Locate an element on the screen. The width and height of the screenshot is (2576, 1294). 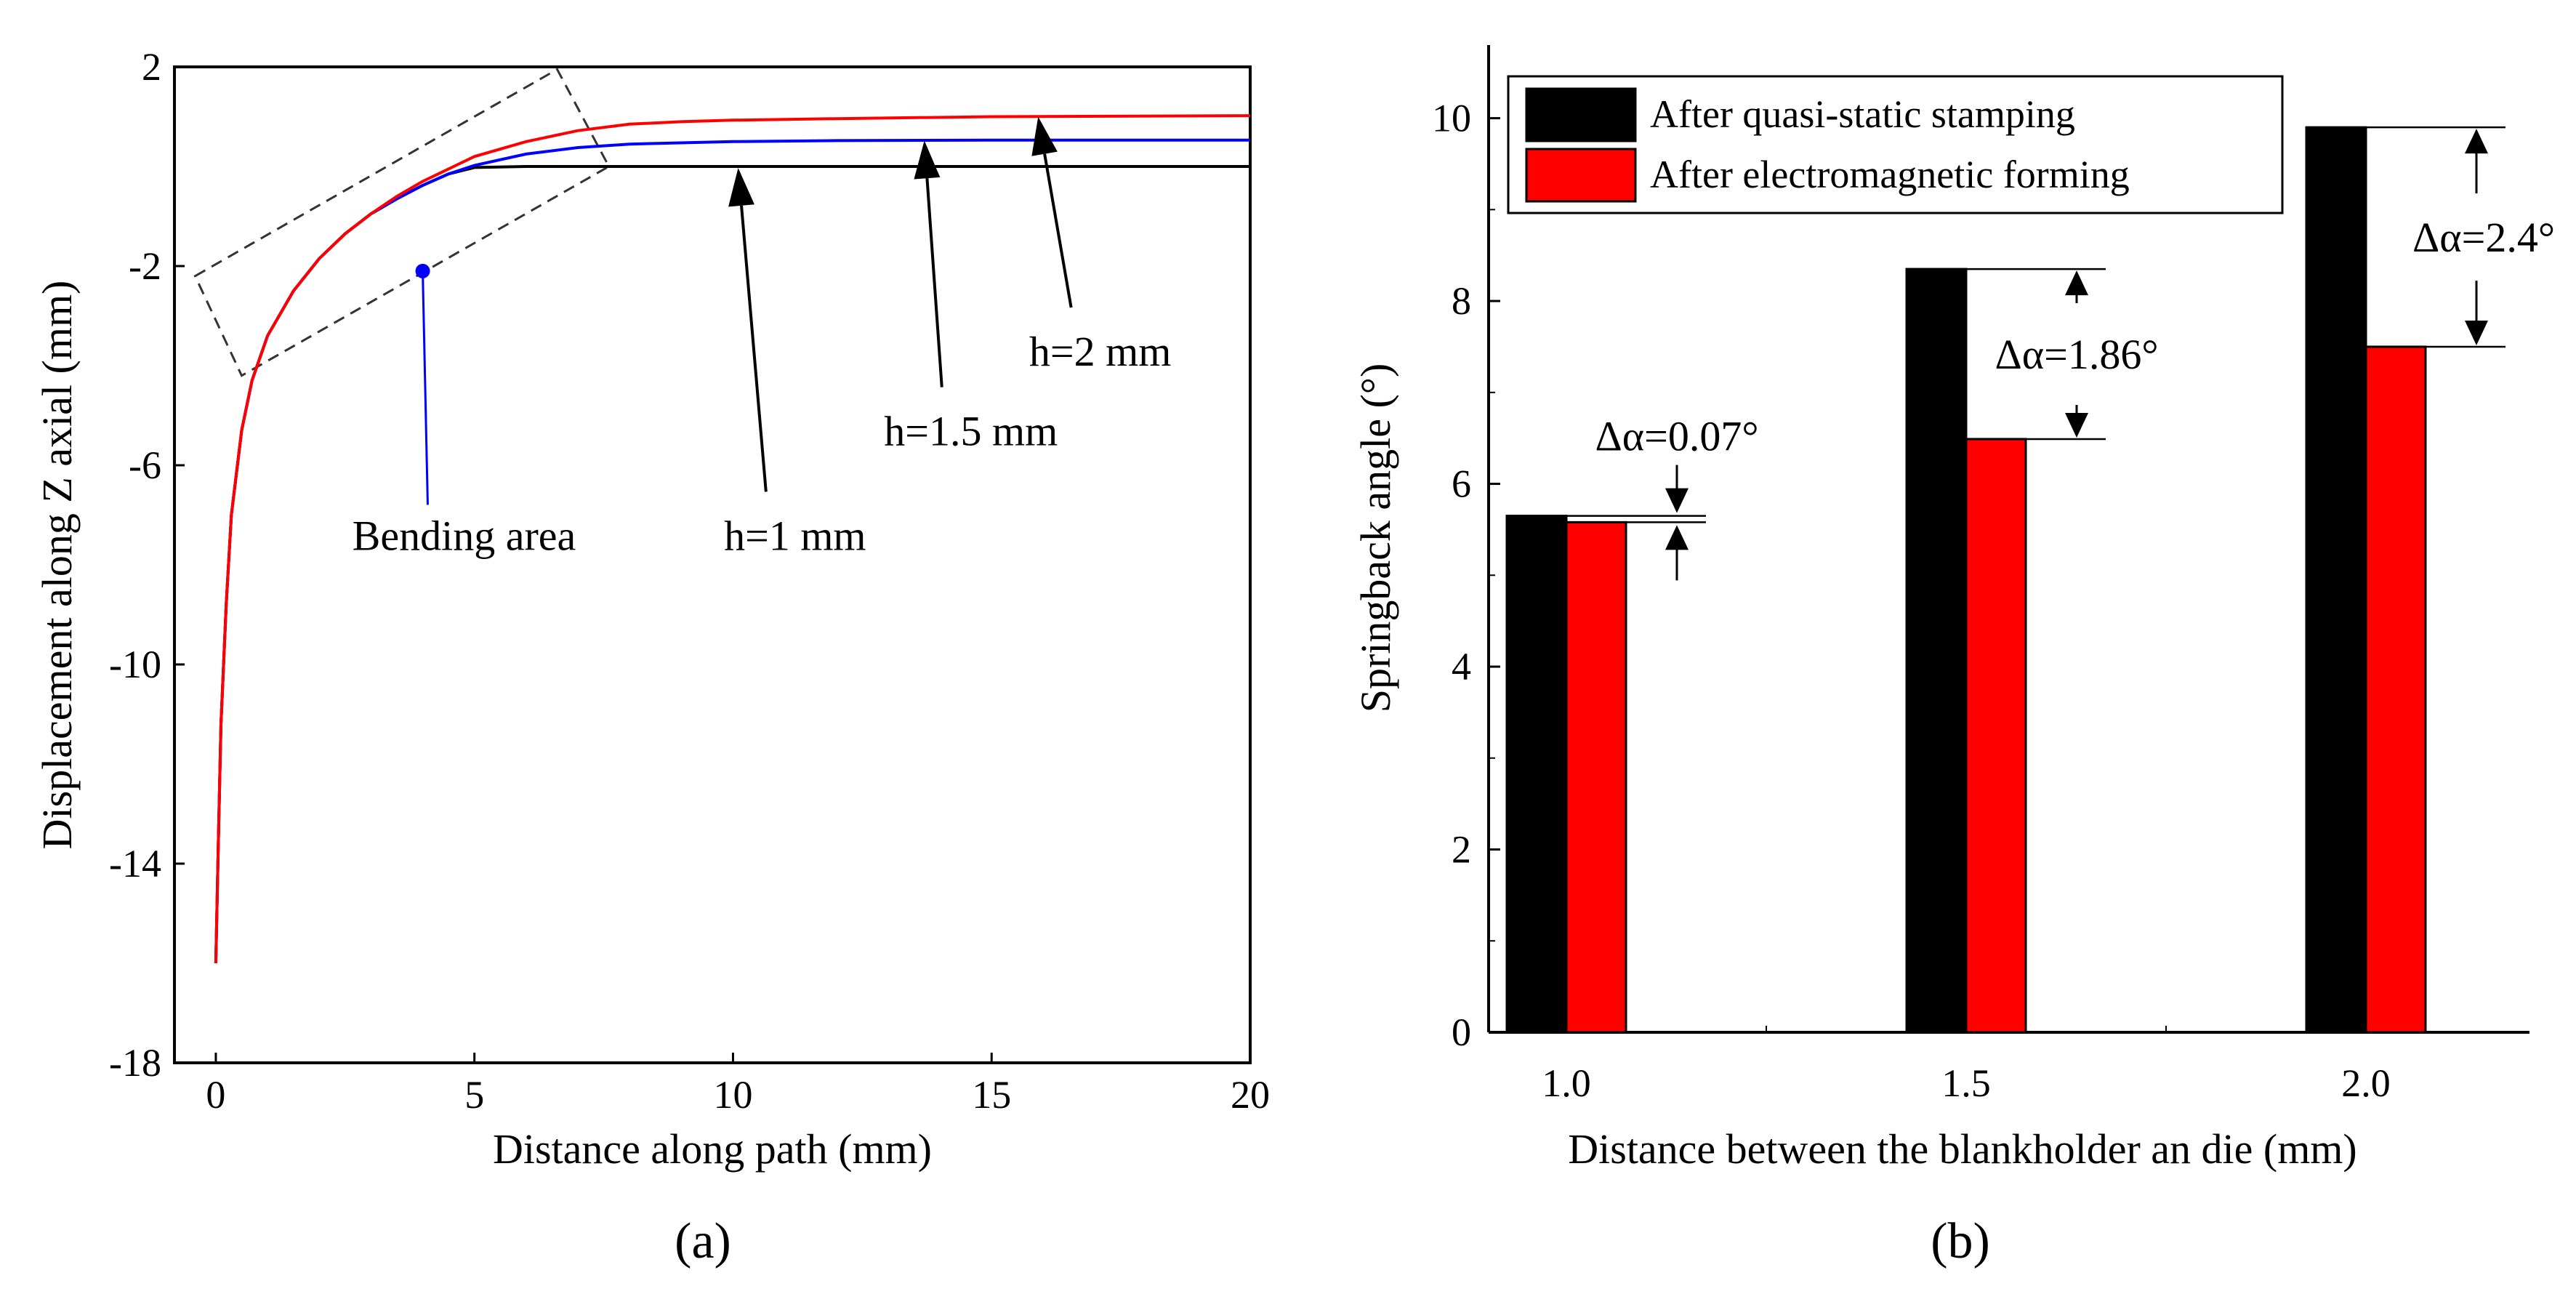
arrow-shaft-h-2-mm is located at coordinates (1058, 230).